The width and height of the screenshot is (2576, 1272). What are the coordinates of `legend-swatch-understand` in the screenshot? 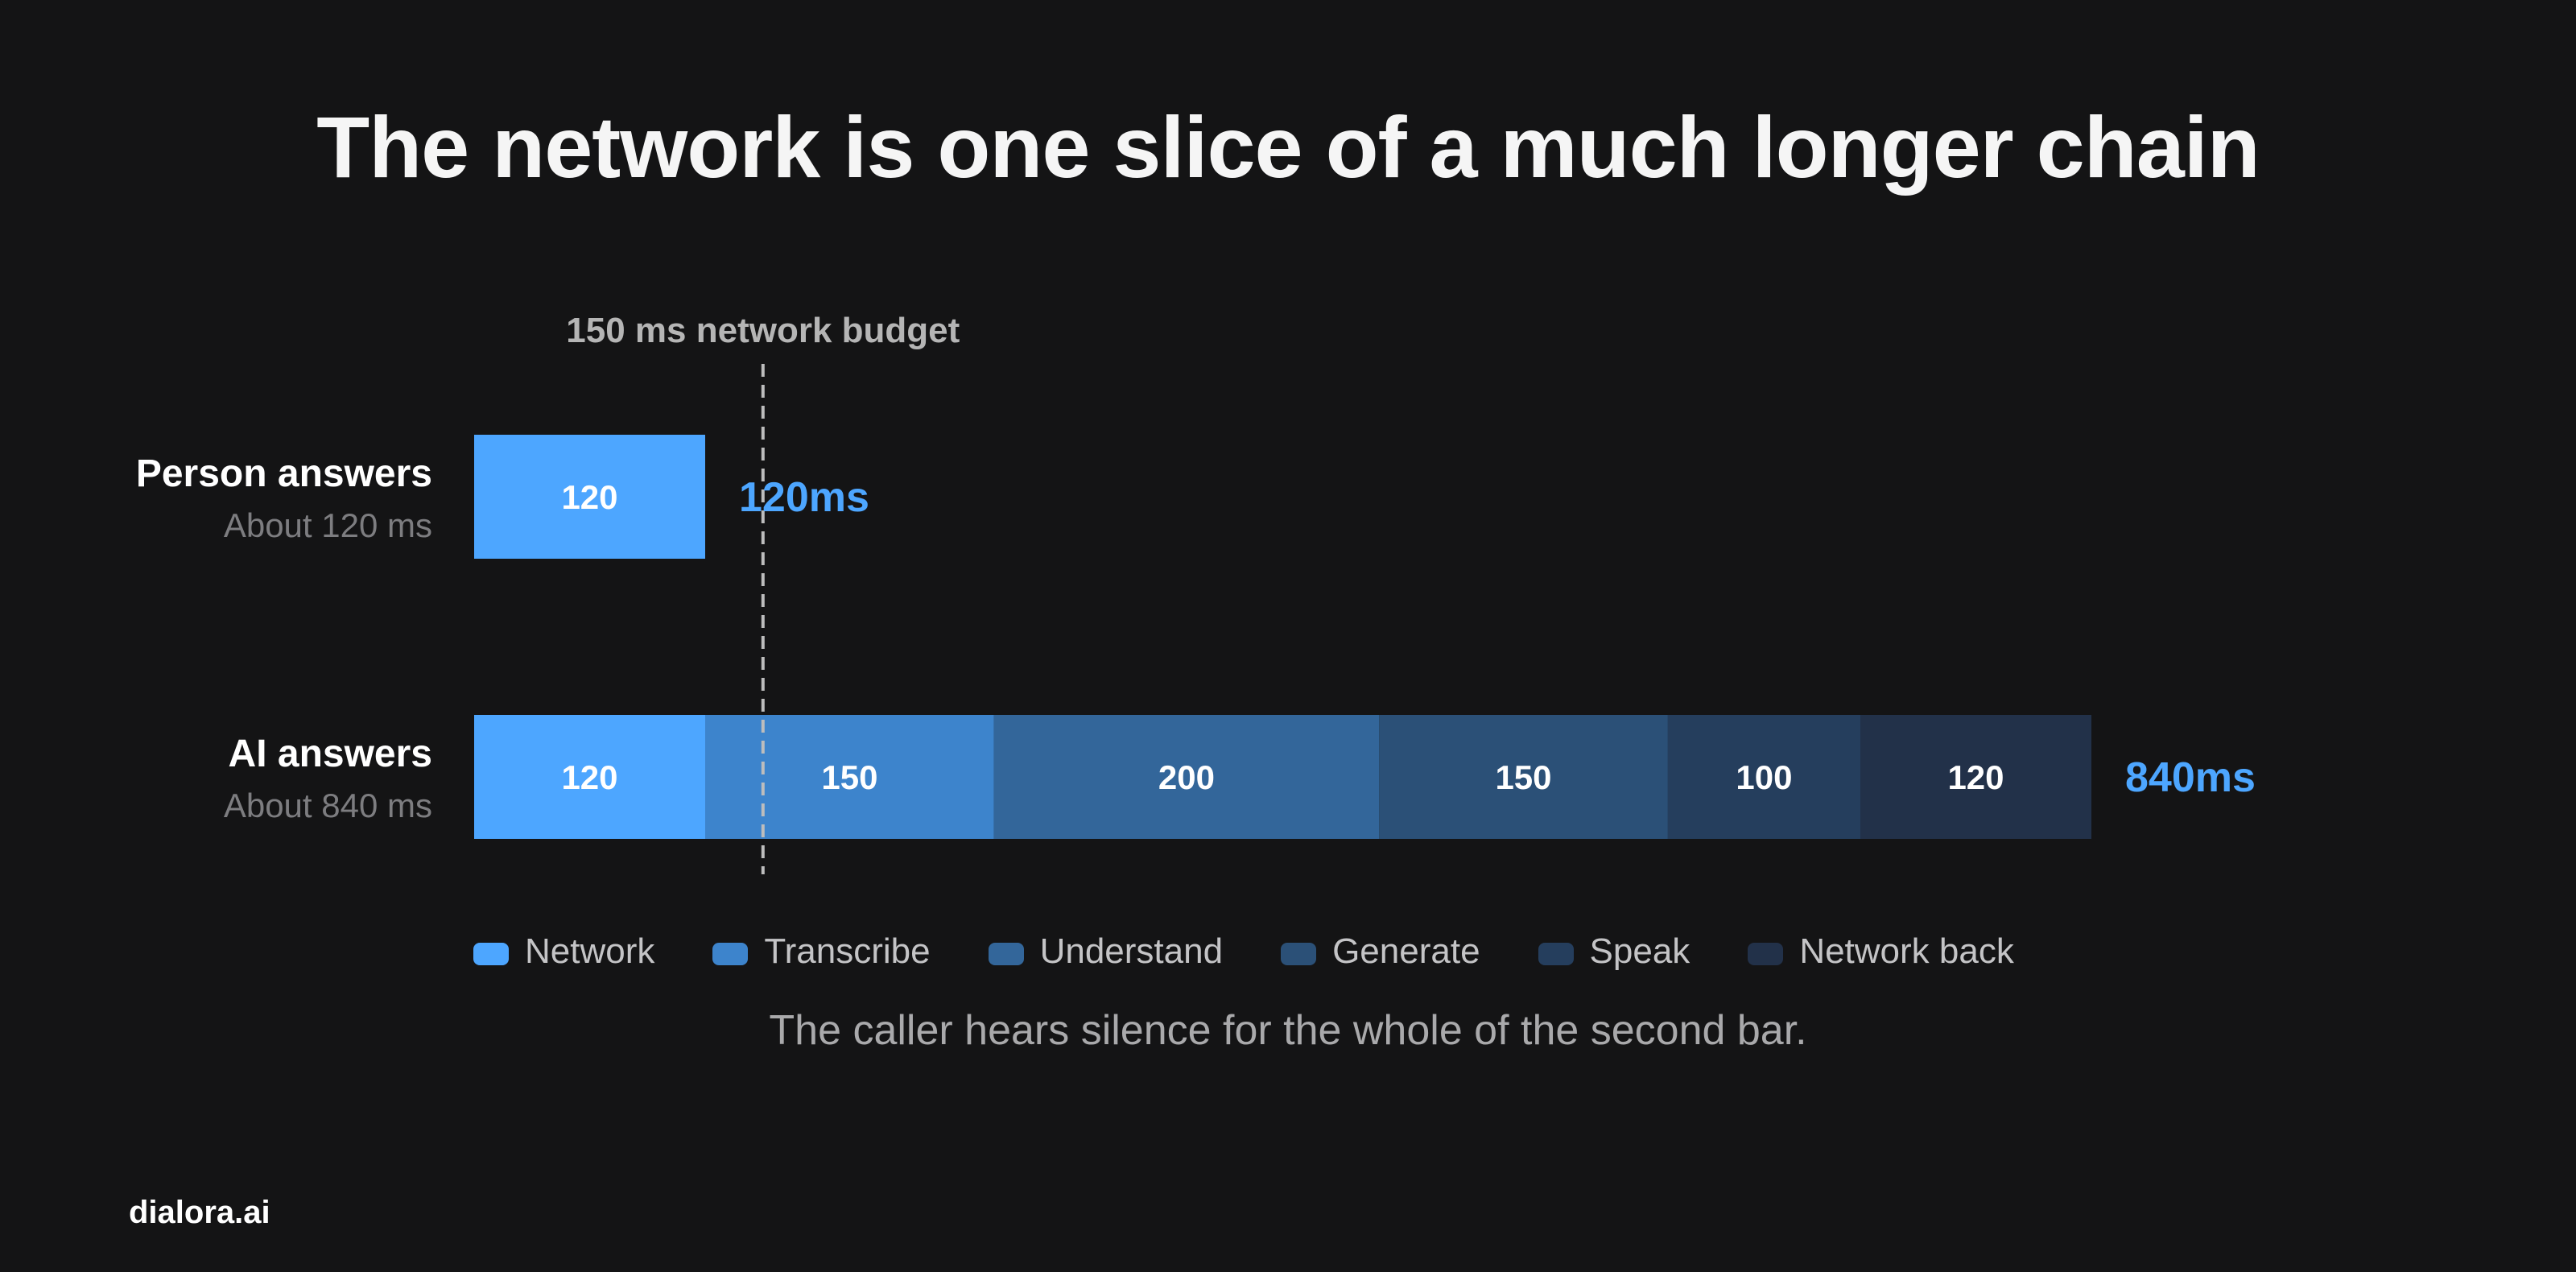 It's located at (1006, 954).